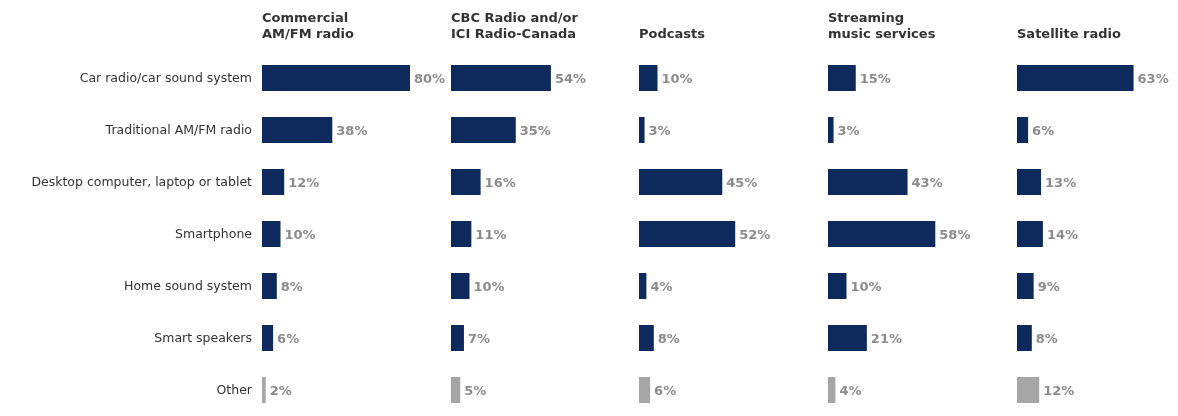 This screenshot has width=1178, height=416. What do you see at coordinates (755, 234) in the screenshot?
I see `data-label: 52%` at bounding box center [755, 234].